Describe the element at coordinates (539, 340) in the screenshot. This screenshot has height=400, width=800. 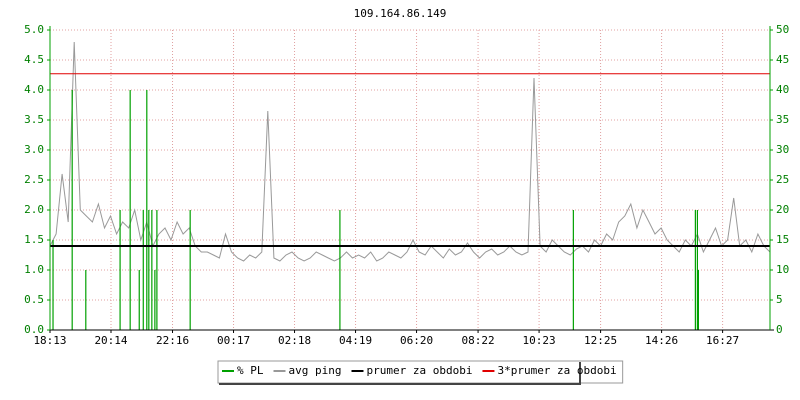
I see `x-tick-label: 10:23` at that location.